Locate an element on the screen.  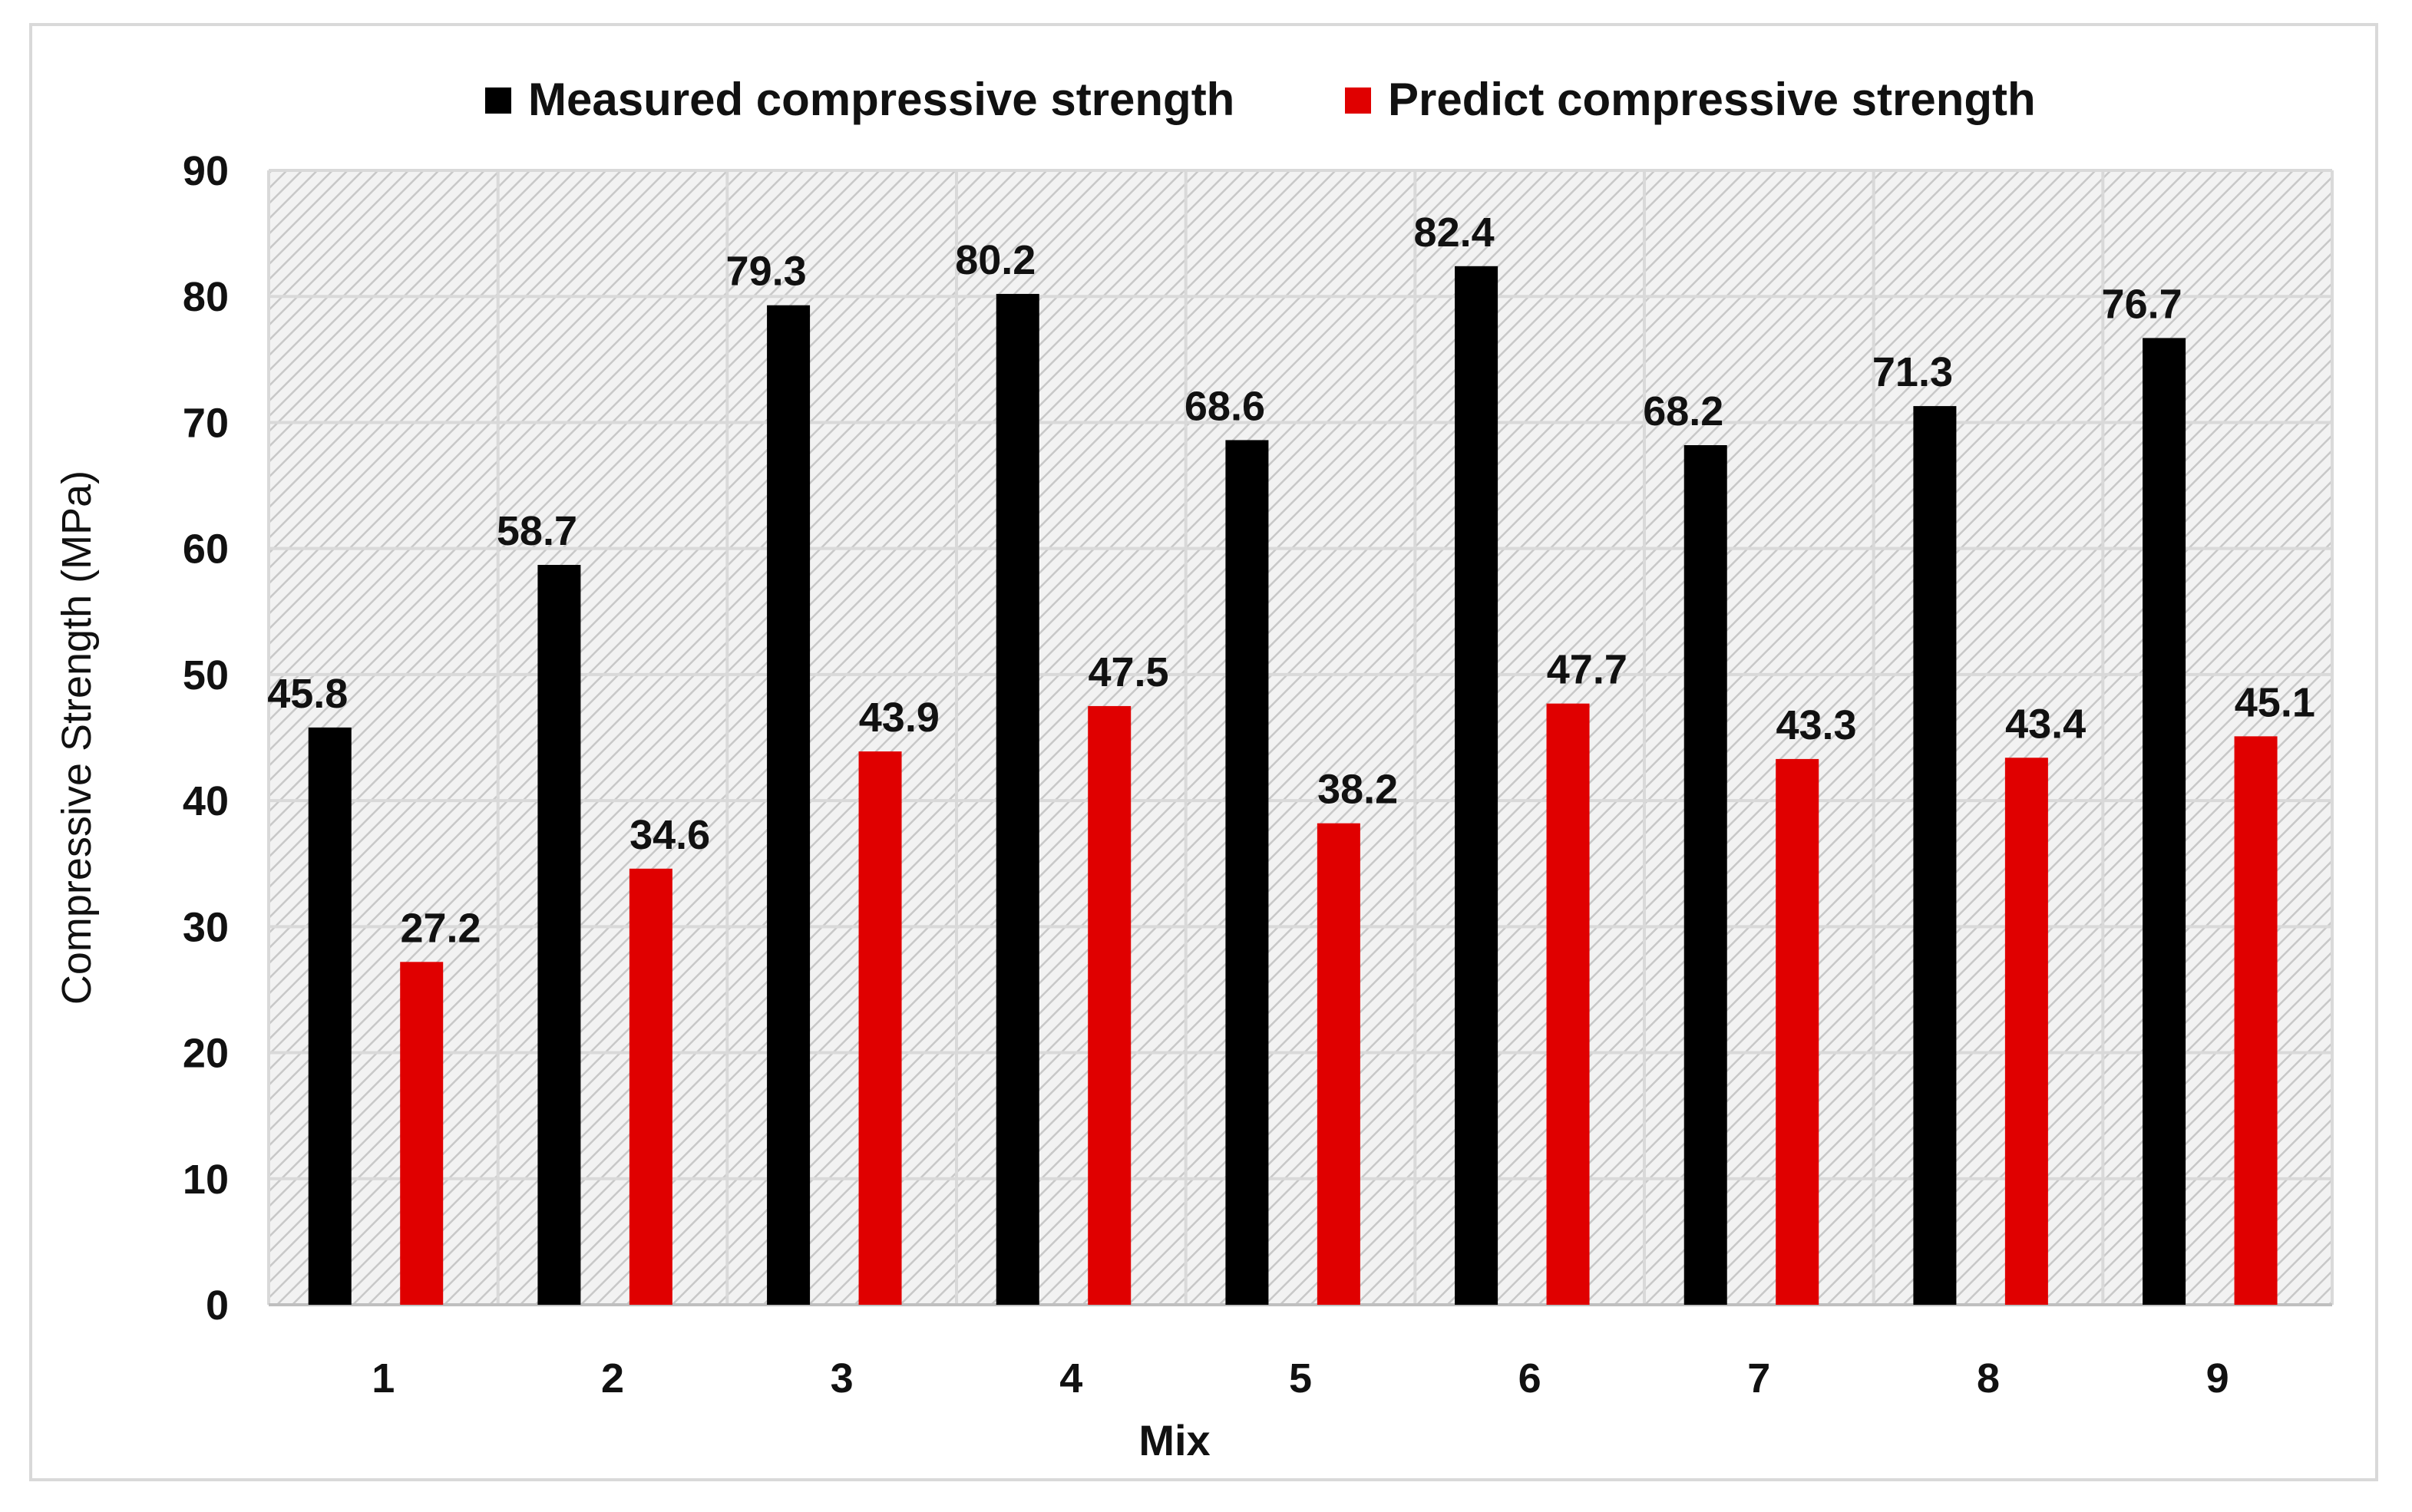
data-label-predict: 34.6 is located at coordinates (669, 835).